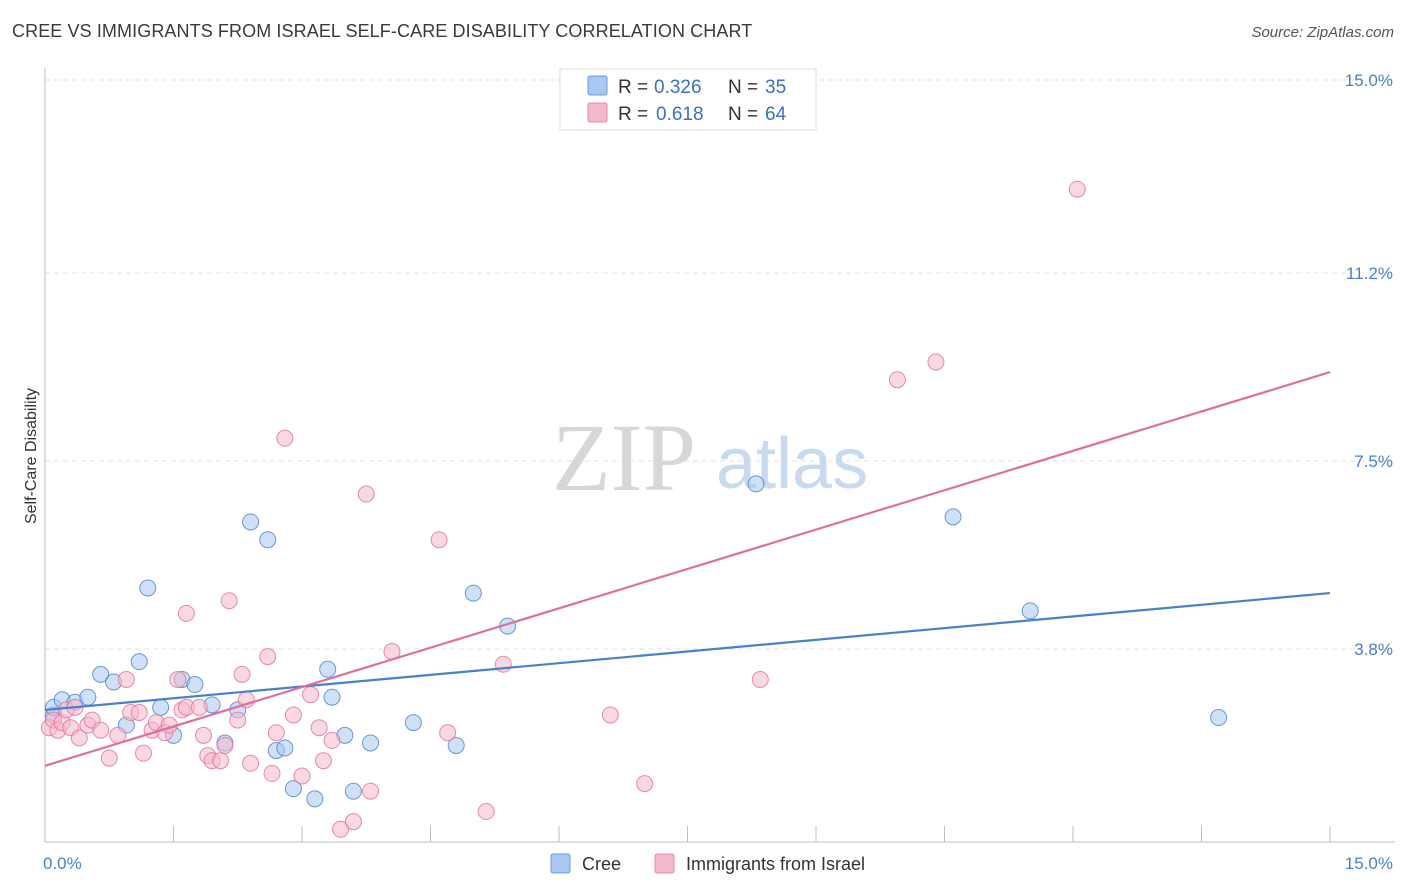 The width and height of the screenshot is (1406, 892). What do you see at coordinates (624, 457) in the screenshot?
I see `watermark-zip: ZIP` at bounding box center [624, 457].